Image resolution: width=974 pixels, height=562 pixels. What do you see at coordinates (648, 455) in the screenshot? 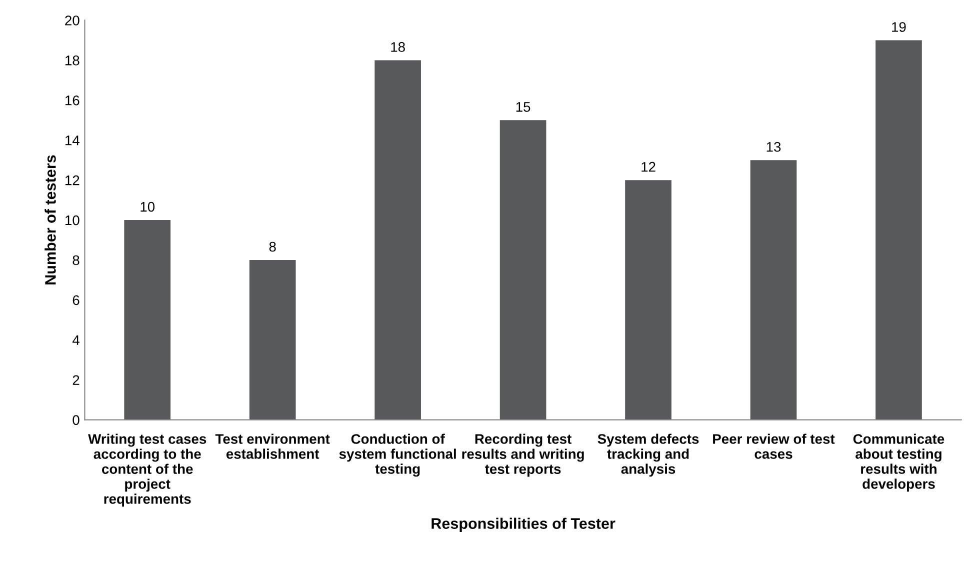
I see `x-tick-label: System defects tracking and analysis` at bounding box center [648, 455].